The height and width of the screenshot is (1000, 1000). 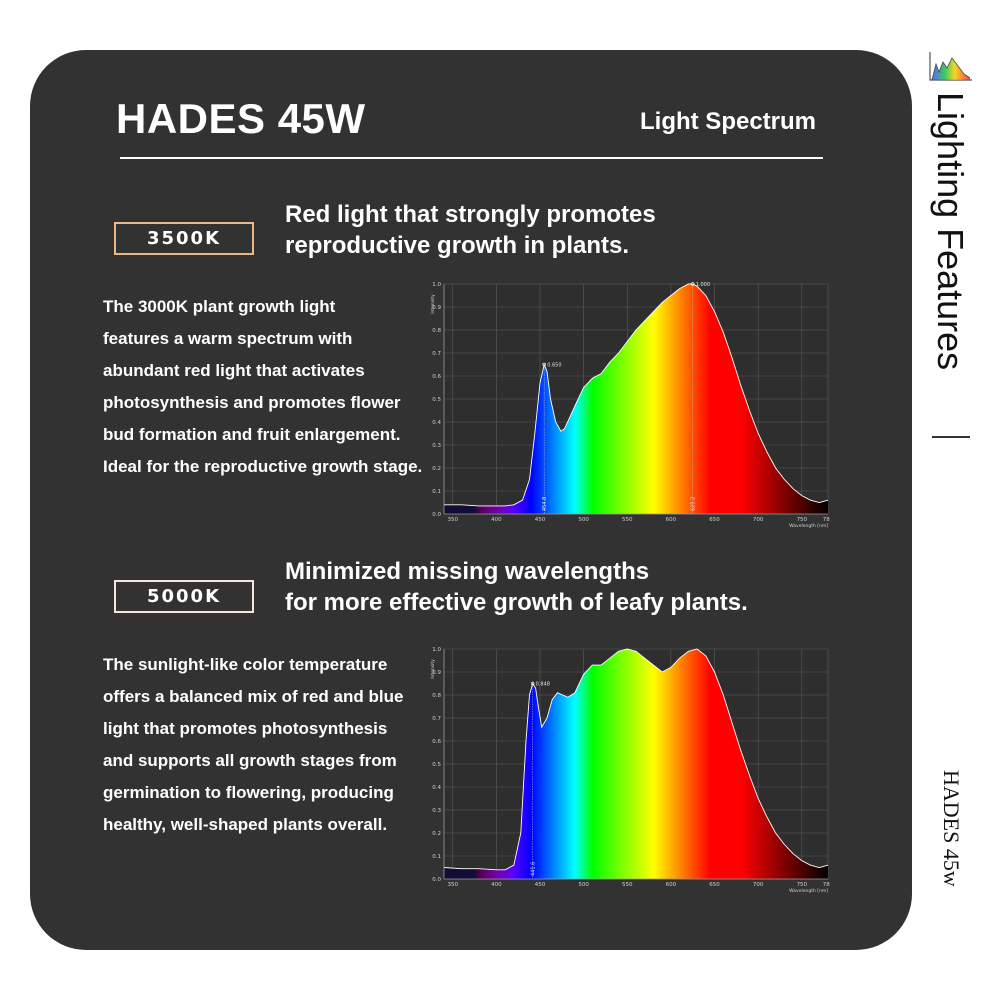 What do you see at coordinates (184, 596) in the screenshot?
I see `color-temp-badge-5000k: 5000K` at bounding box center [184, 596].